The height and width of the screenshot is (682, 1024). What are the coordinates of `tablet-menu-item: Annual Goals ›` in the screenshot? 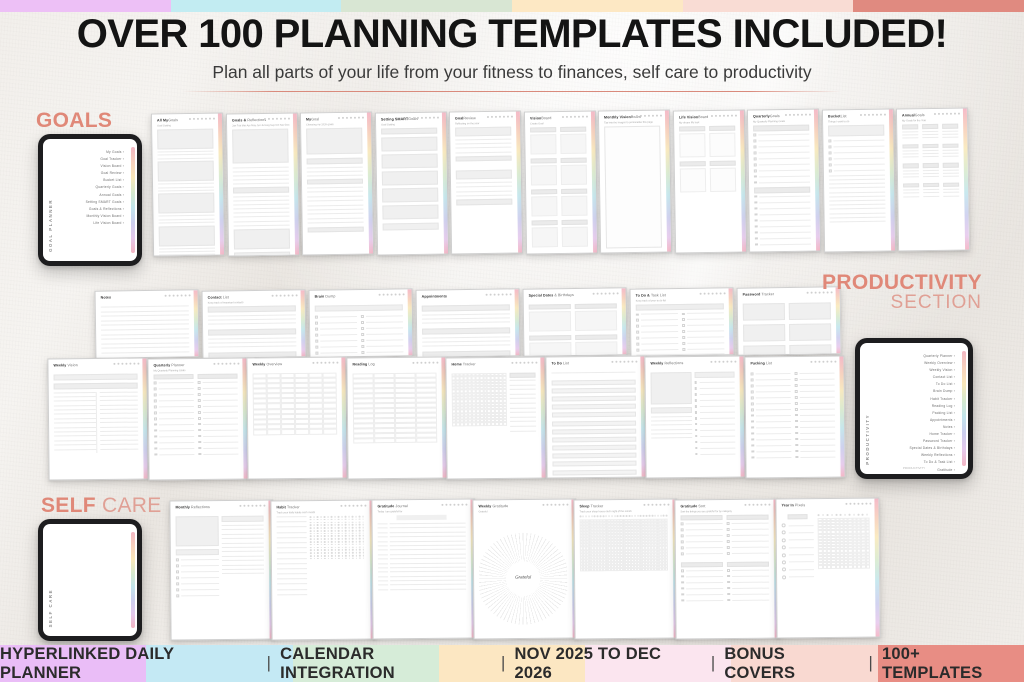 It's located at (111, 194).